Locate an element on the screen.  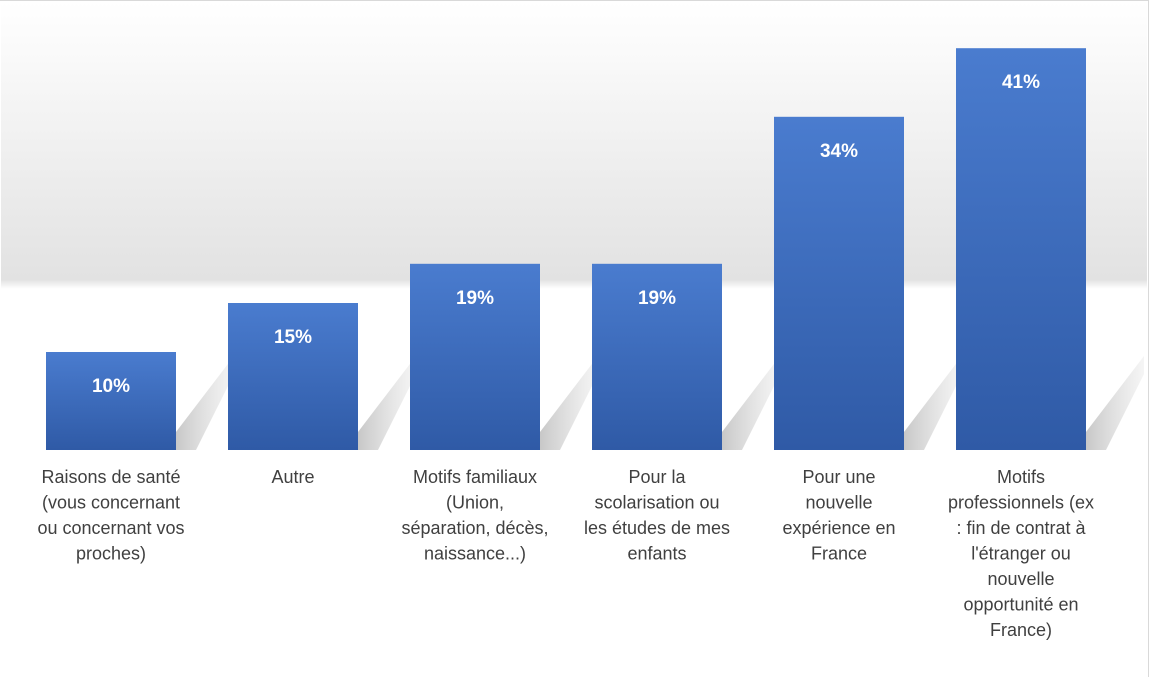
category-label-line: opportunité en is located at coordinates (1020, 605).